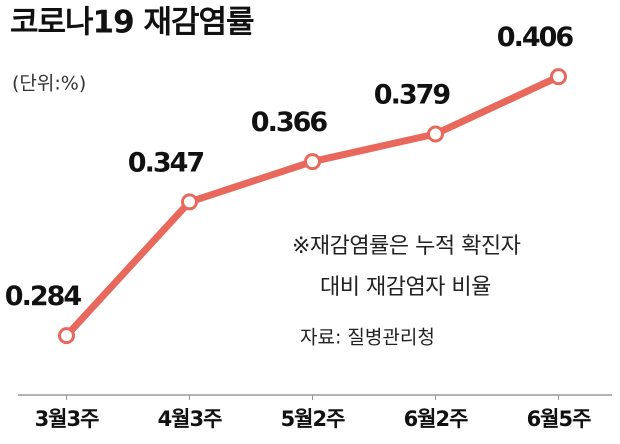 The image size is (620, 444). What do you see at coordinates (436, 419) in the screenshot?
I see `x-tick-label: 6월2주` at bounding box center [436, 419].